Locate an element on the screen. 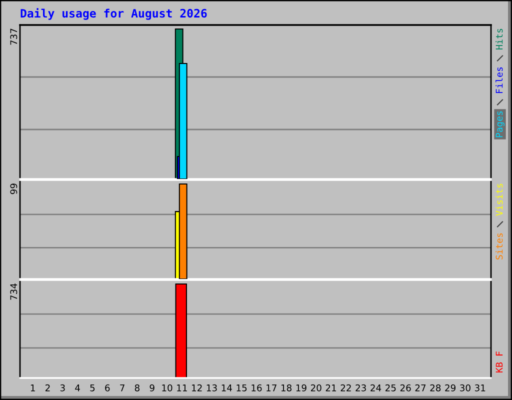 This screenshot has width=512, height=400. chart-title: Daily usage for August 2026 is located at coordinates (113, 14).